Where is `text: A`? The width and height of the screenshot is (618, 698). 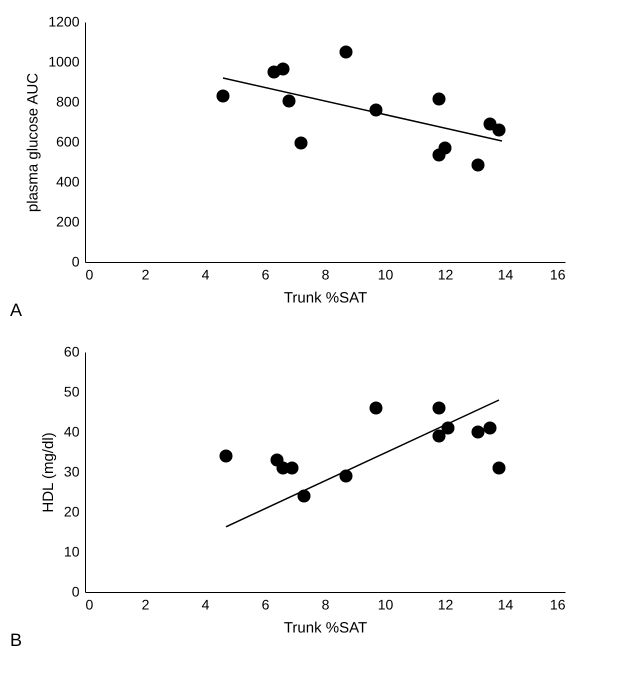
text: A is located at coordinates (16, 310).